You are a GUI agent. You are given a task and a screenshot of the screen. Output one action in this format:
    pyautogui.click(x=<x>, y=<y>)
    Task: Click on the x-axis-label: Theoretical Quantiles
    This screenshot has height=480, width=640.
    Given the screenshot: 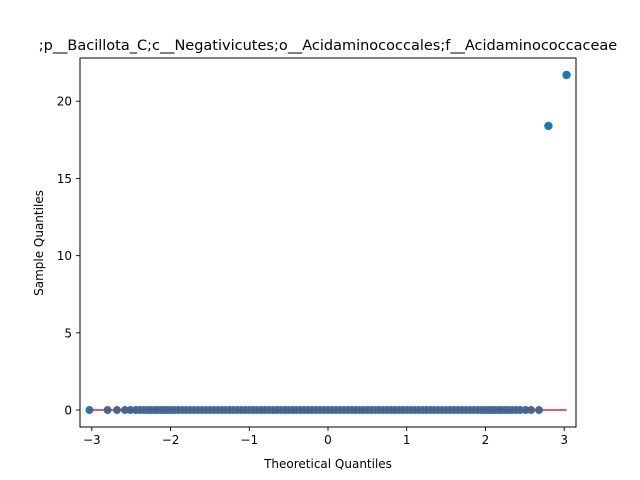 What is the action you would take?
    pyautogui.click(x=327, y=464)
    